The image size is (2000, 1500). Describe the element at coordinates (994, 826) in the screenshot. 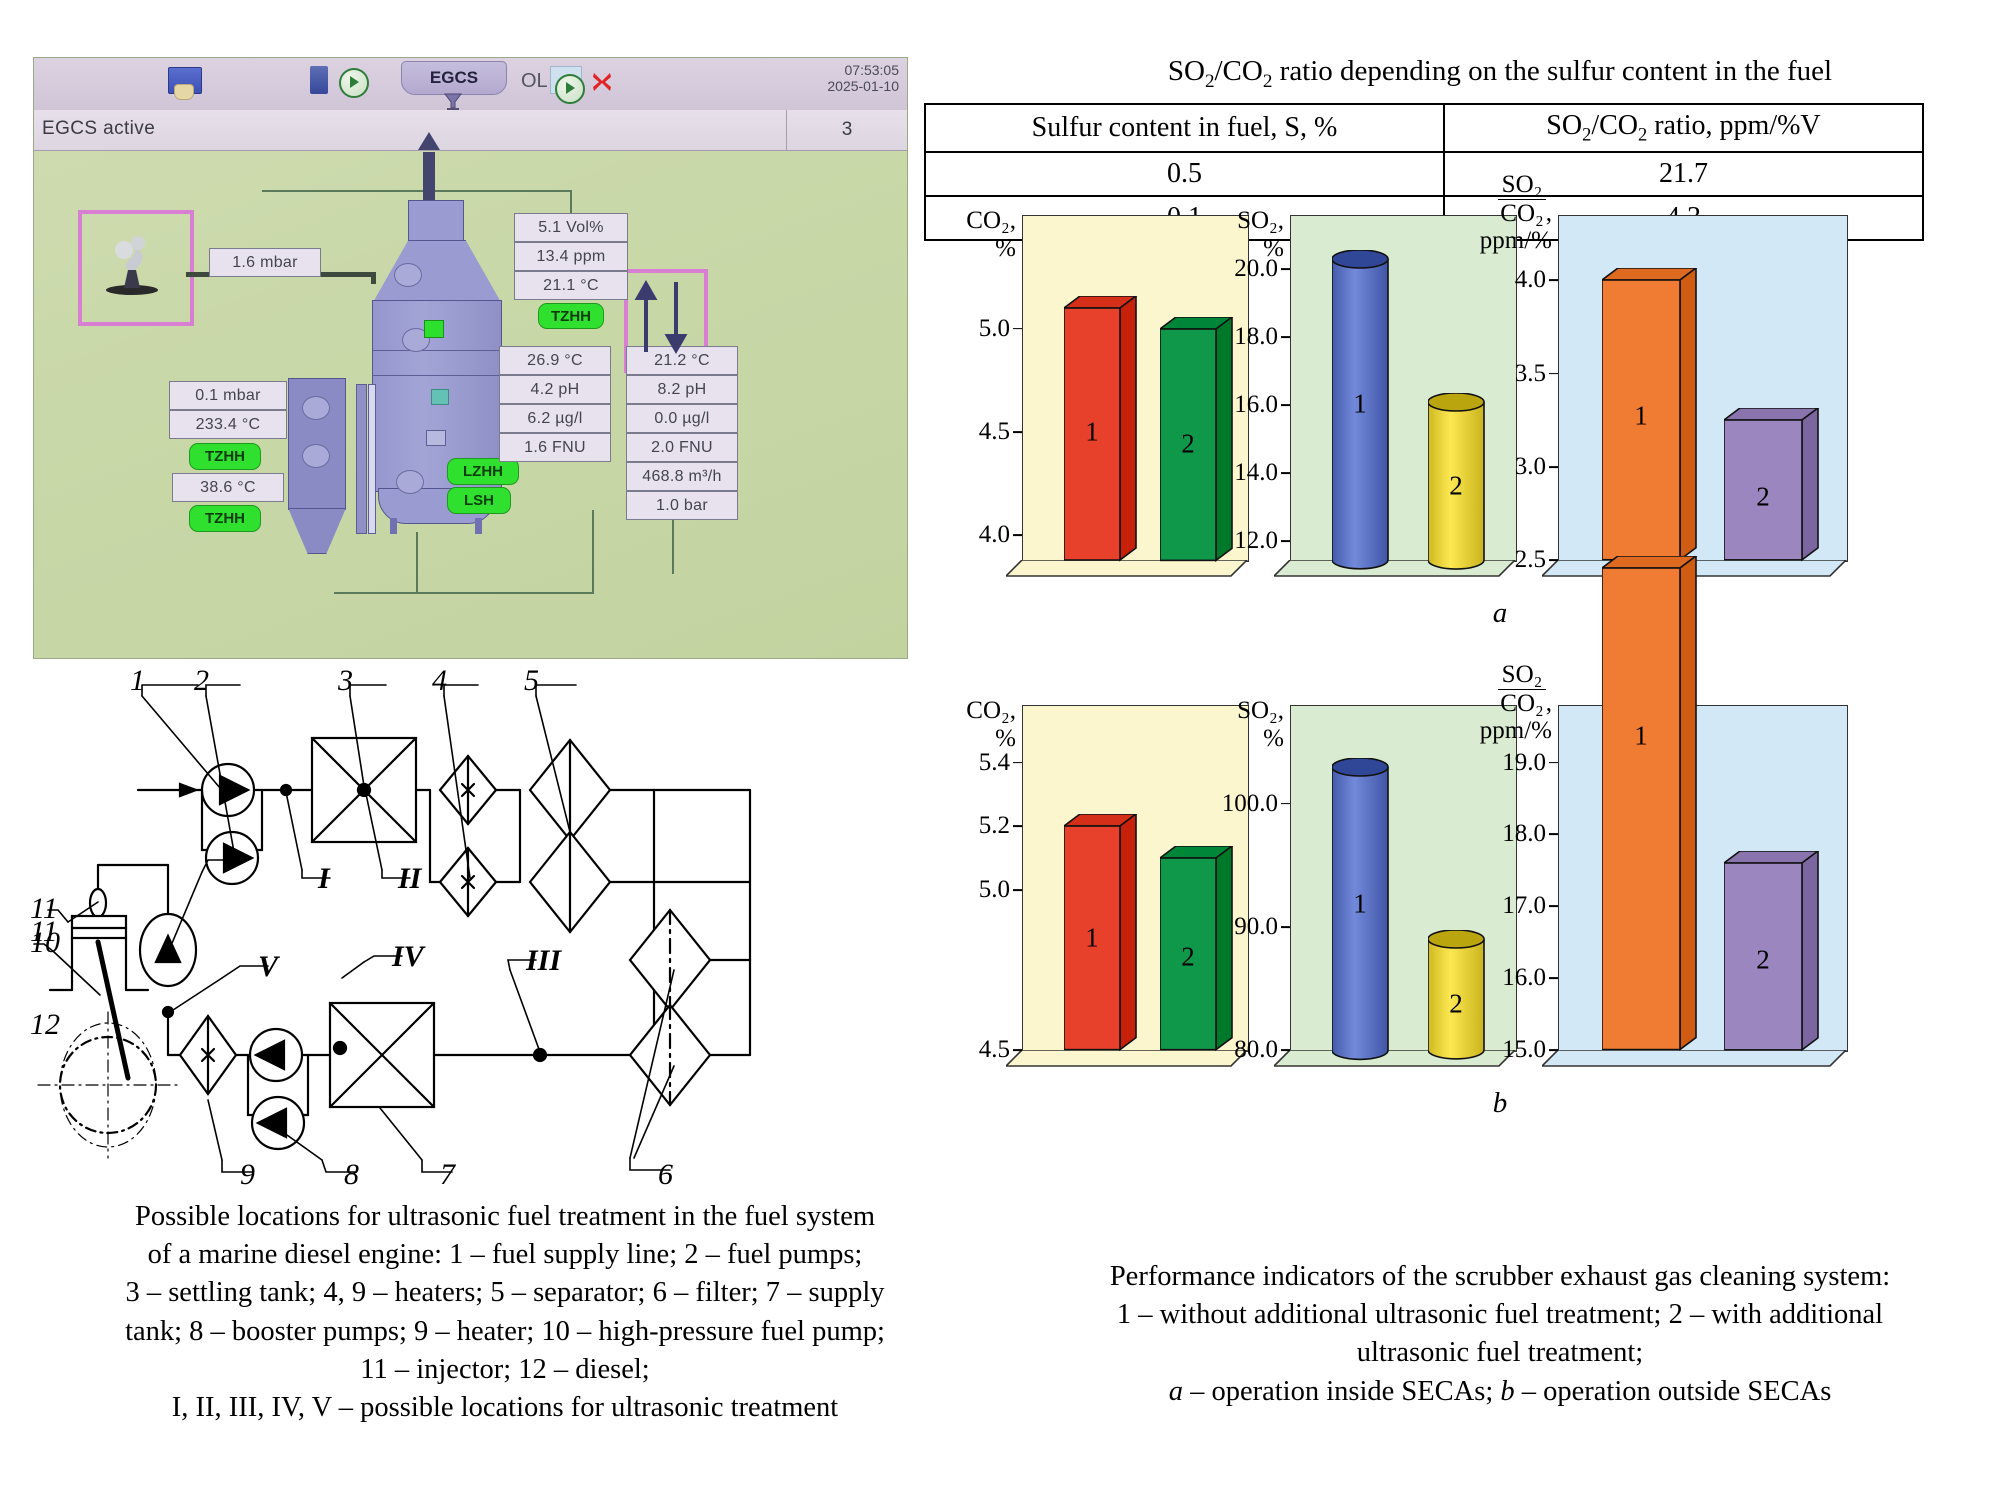

I see `y-tick-label: 5.2` at that location.